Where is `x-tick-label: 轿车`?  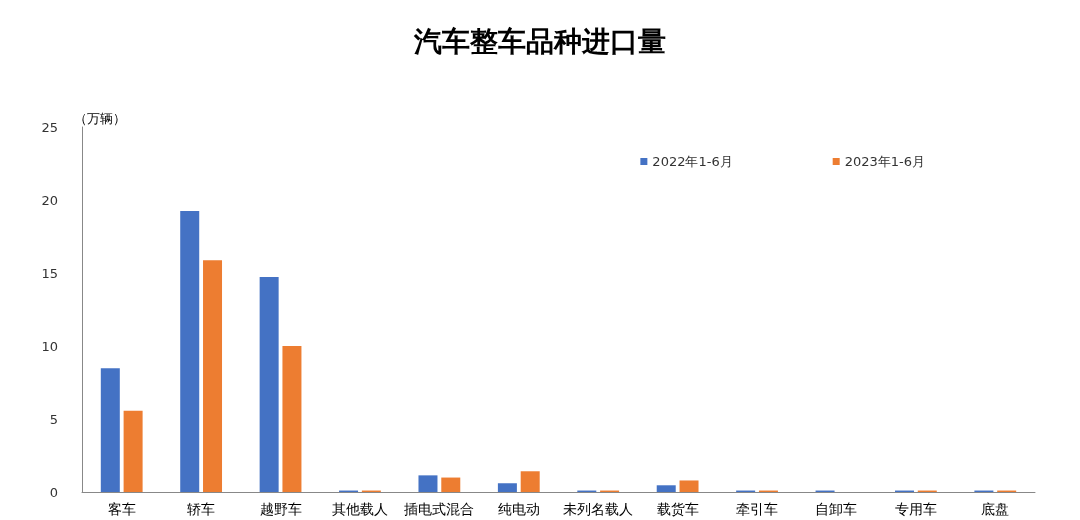 x-tick-label: 轿车 is located at coordinates (201, 509).